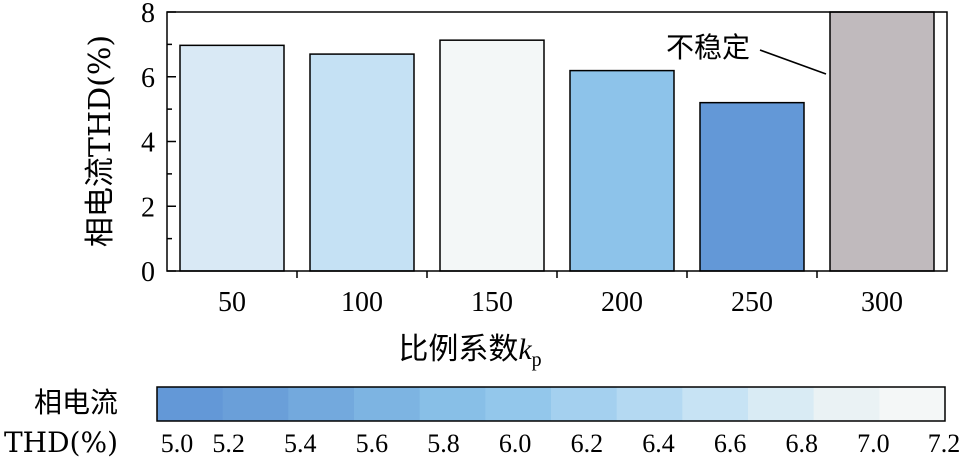 The image size is (966, 461). Describe the element at coordinates (537, 360) in the screenshot. I see `x-axis-title-sub: p` at that location.